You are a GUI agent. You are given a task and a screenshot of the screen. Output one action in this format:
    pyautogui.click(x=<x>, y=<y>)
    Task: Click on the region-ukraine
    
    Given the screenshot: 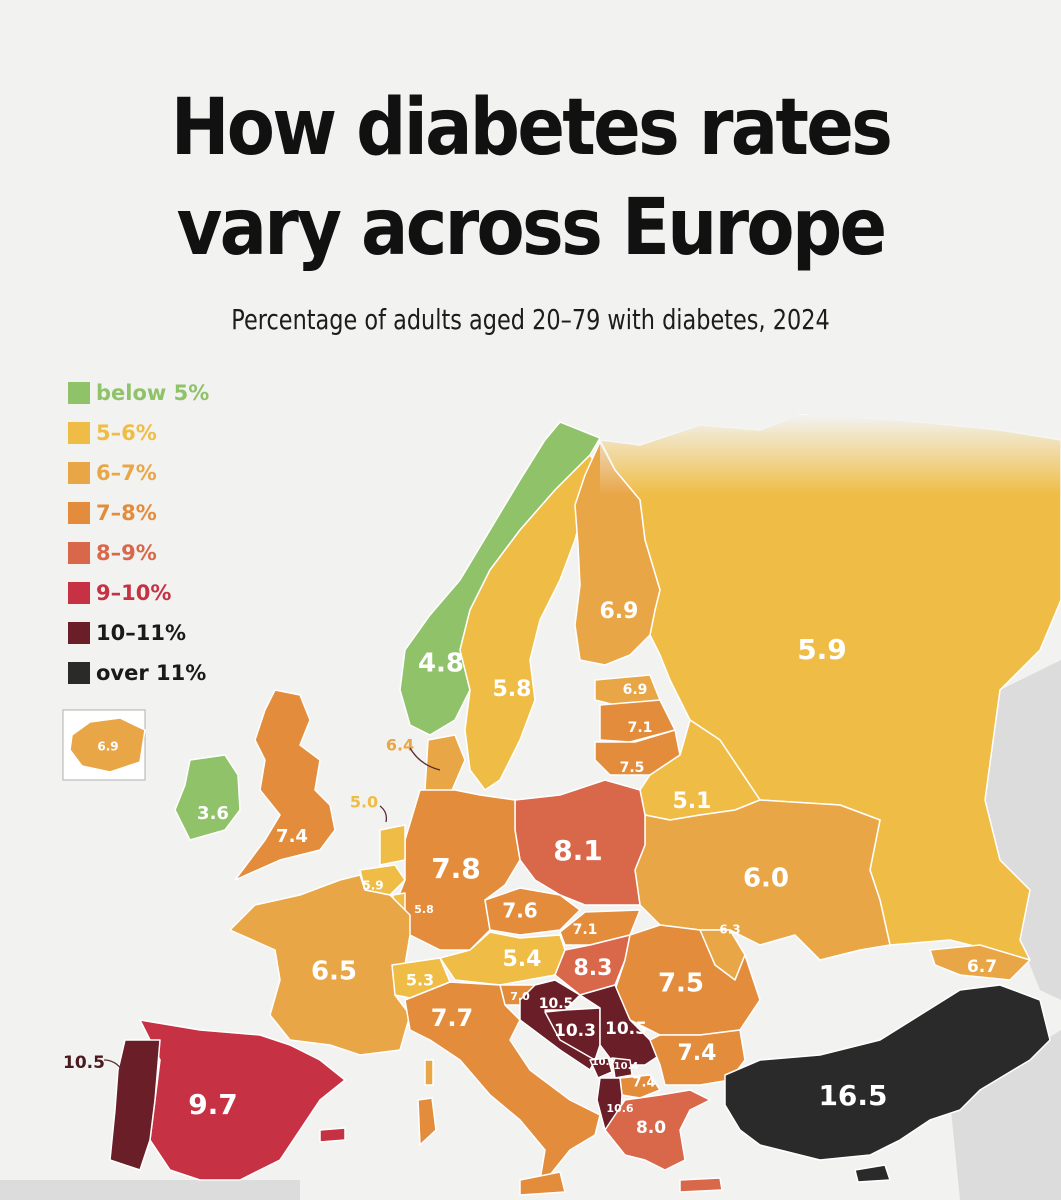 What is the action you would take?
    pyautogui.click(x=762, y=880)
    